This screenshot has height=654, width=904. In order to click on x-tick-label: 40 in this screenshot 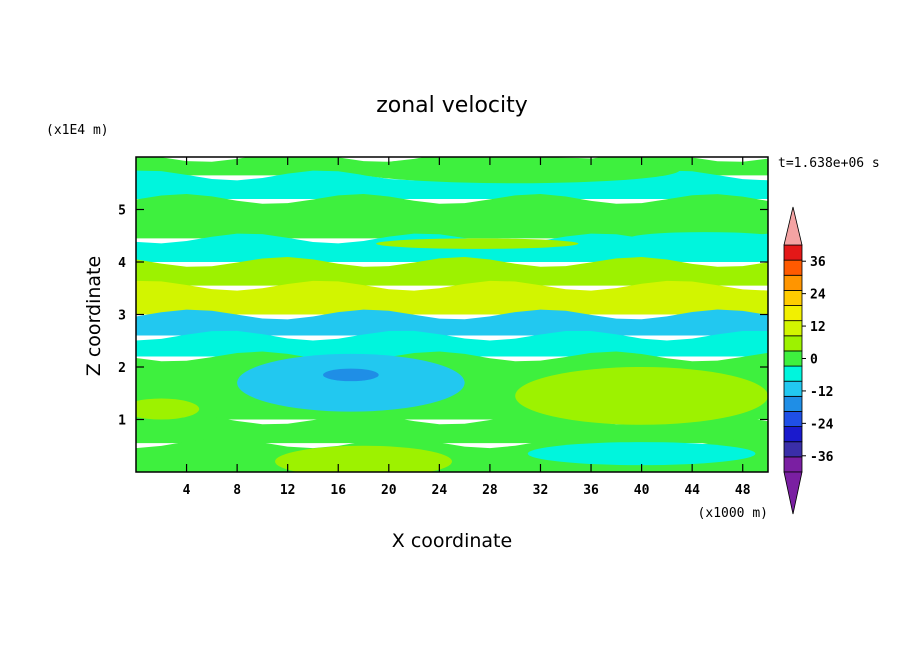, I will do `click(642, 490)`.